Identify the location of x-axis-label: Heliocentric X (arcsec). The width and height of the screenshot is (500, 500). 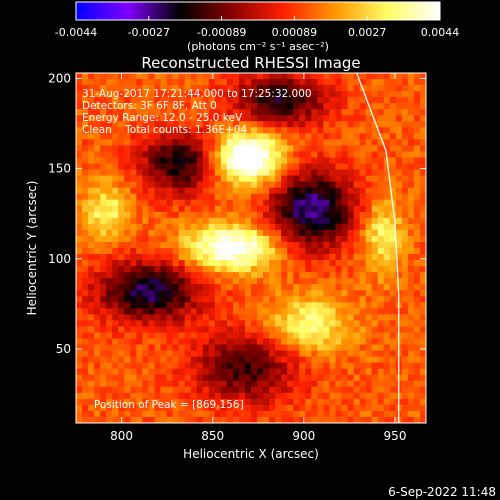
(251, 454).